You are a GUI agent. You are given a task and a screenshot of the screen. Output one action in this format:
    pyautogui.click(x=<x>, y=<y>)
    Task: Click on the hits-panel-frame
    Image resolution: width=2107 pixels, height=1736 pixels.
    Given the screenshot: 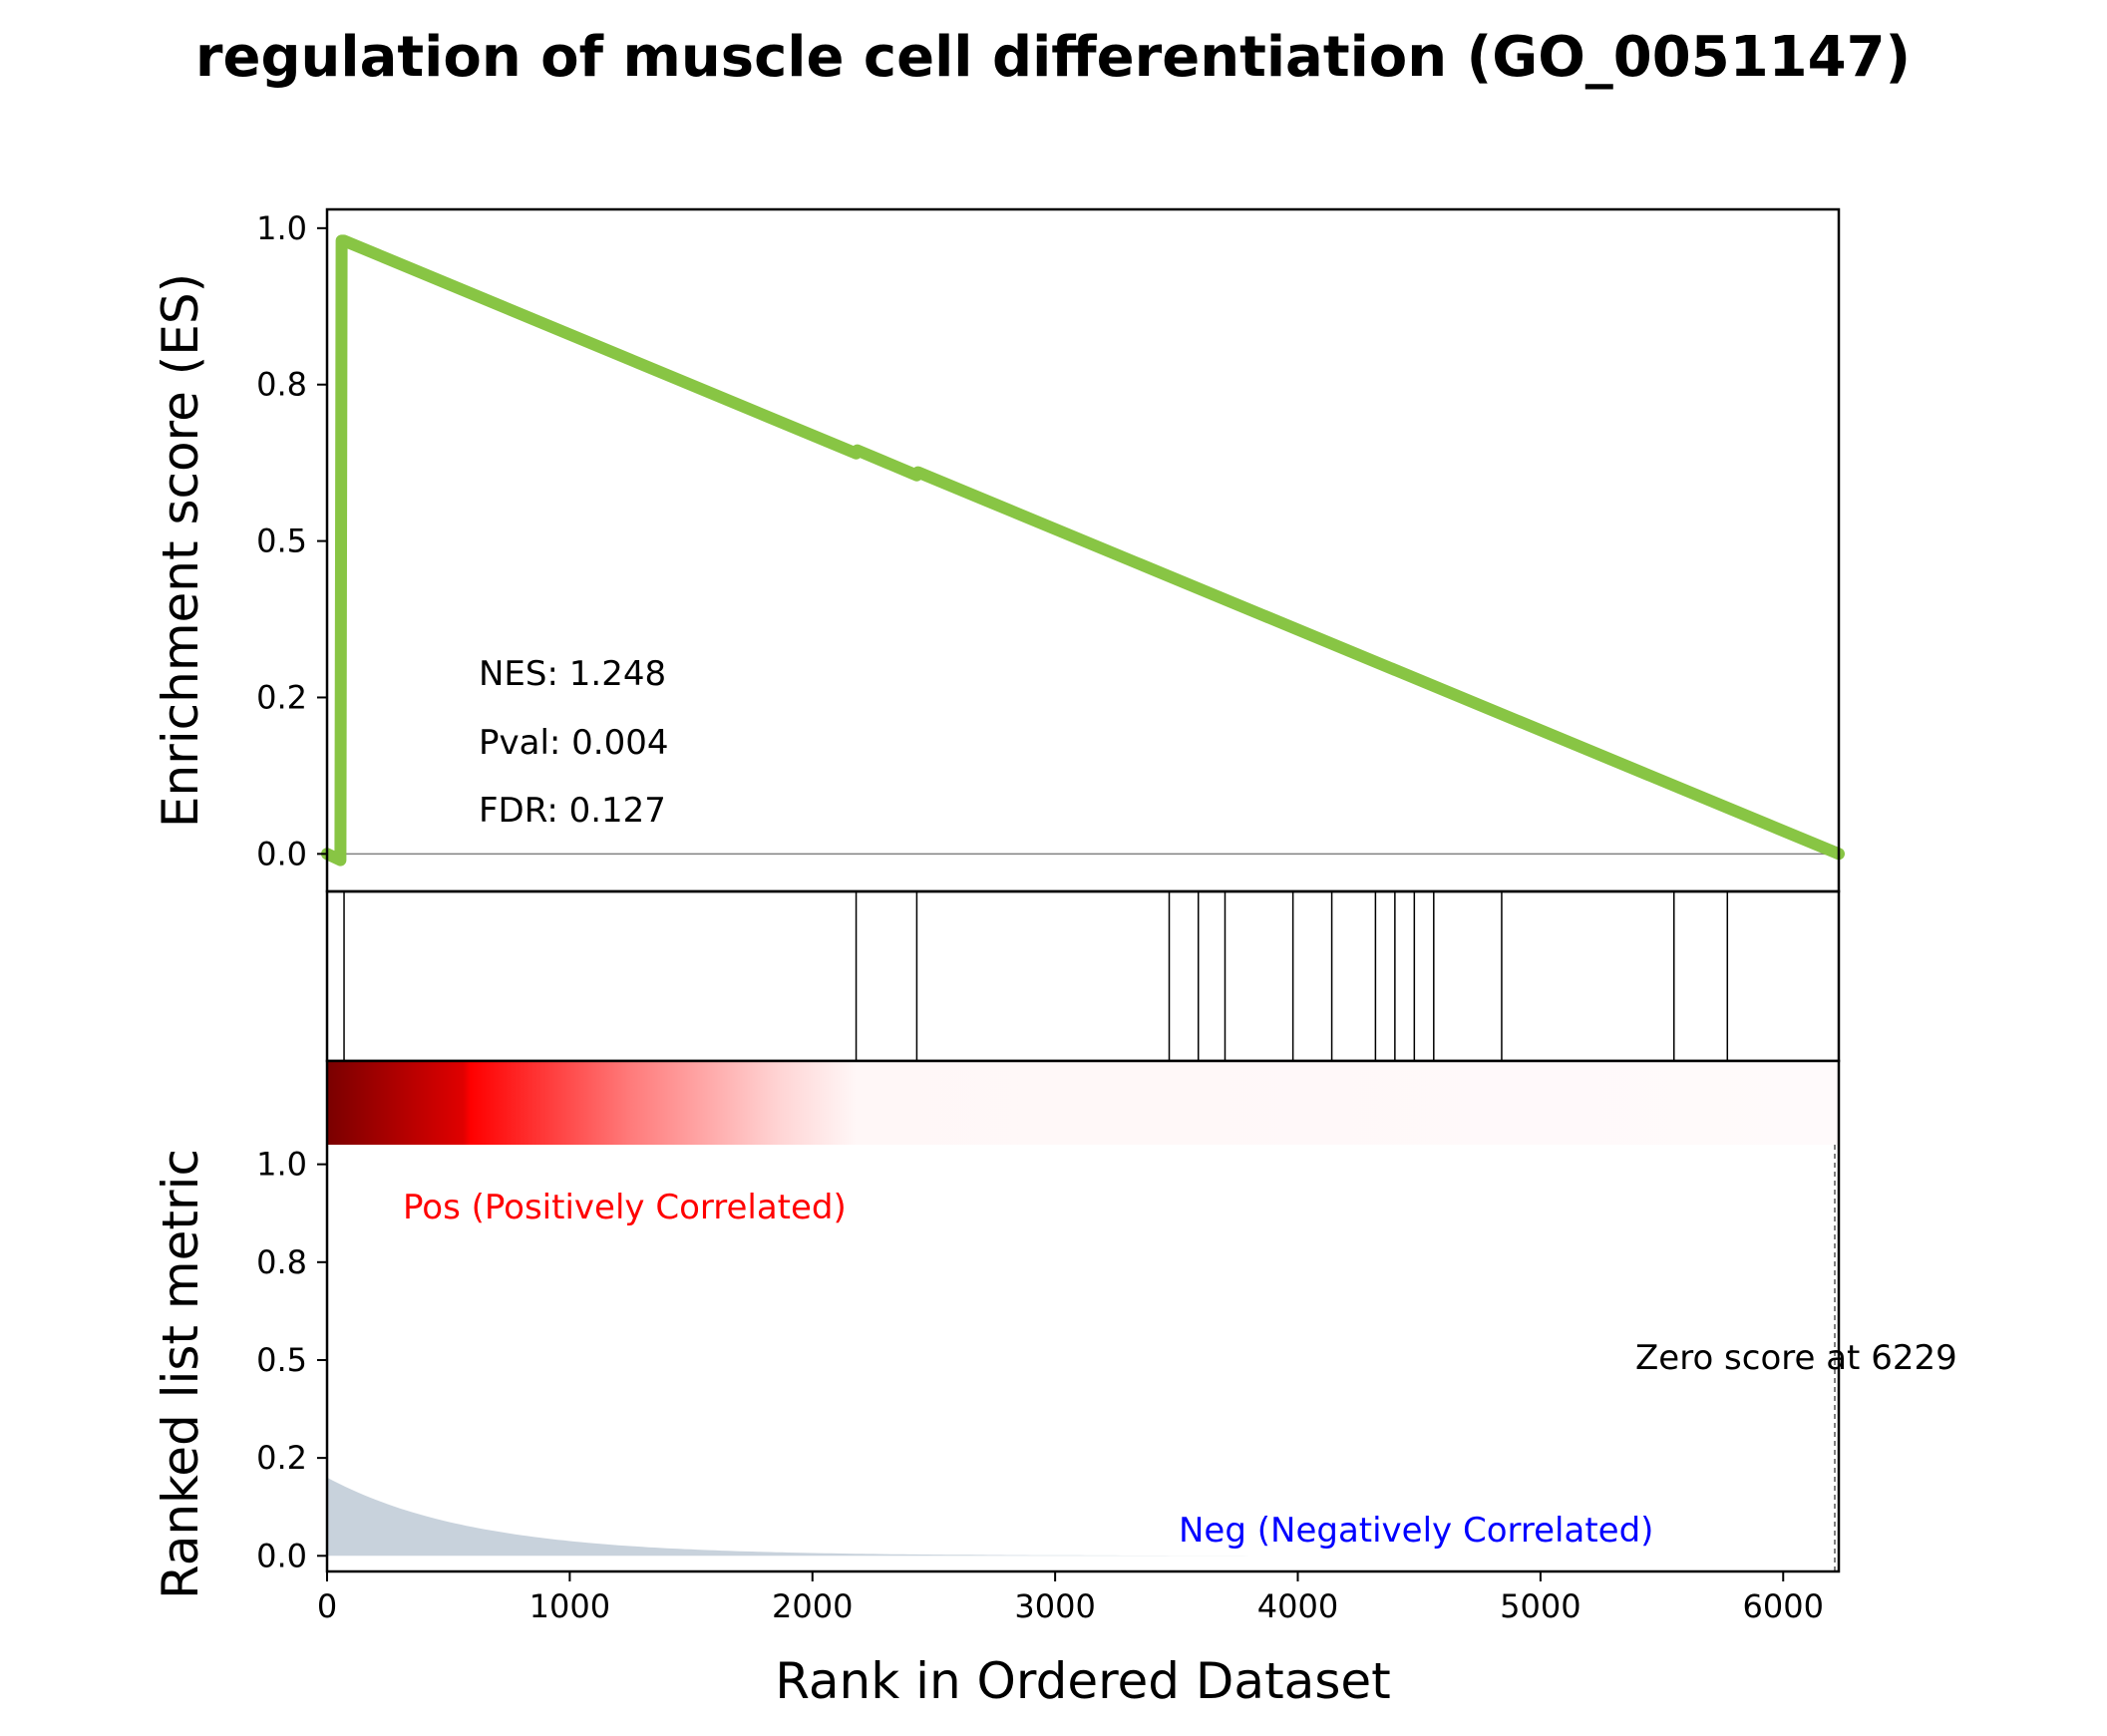 What is the action you would take?
    pyautogui.click(x=1083, y=976)
    